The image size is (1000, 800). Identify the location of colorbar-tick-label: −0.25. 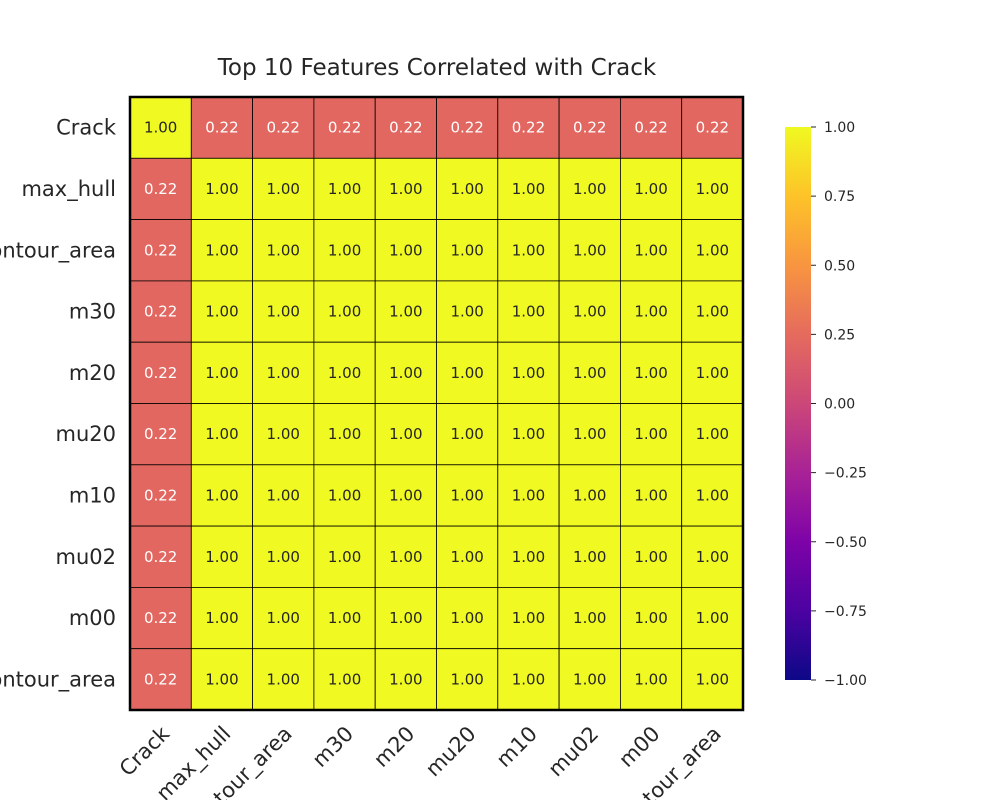
(845, 474).